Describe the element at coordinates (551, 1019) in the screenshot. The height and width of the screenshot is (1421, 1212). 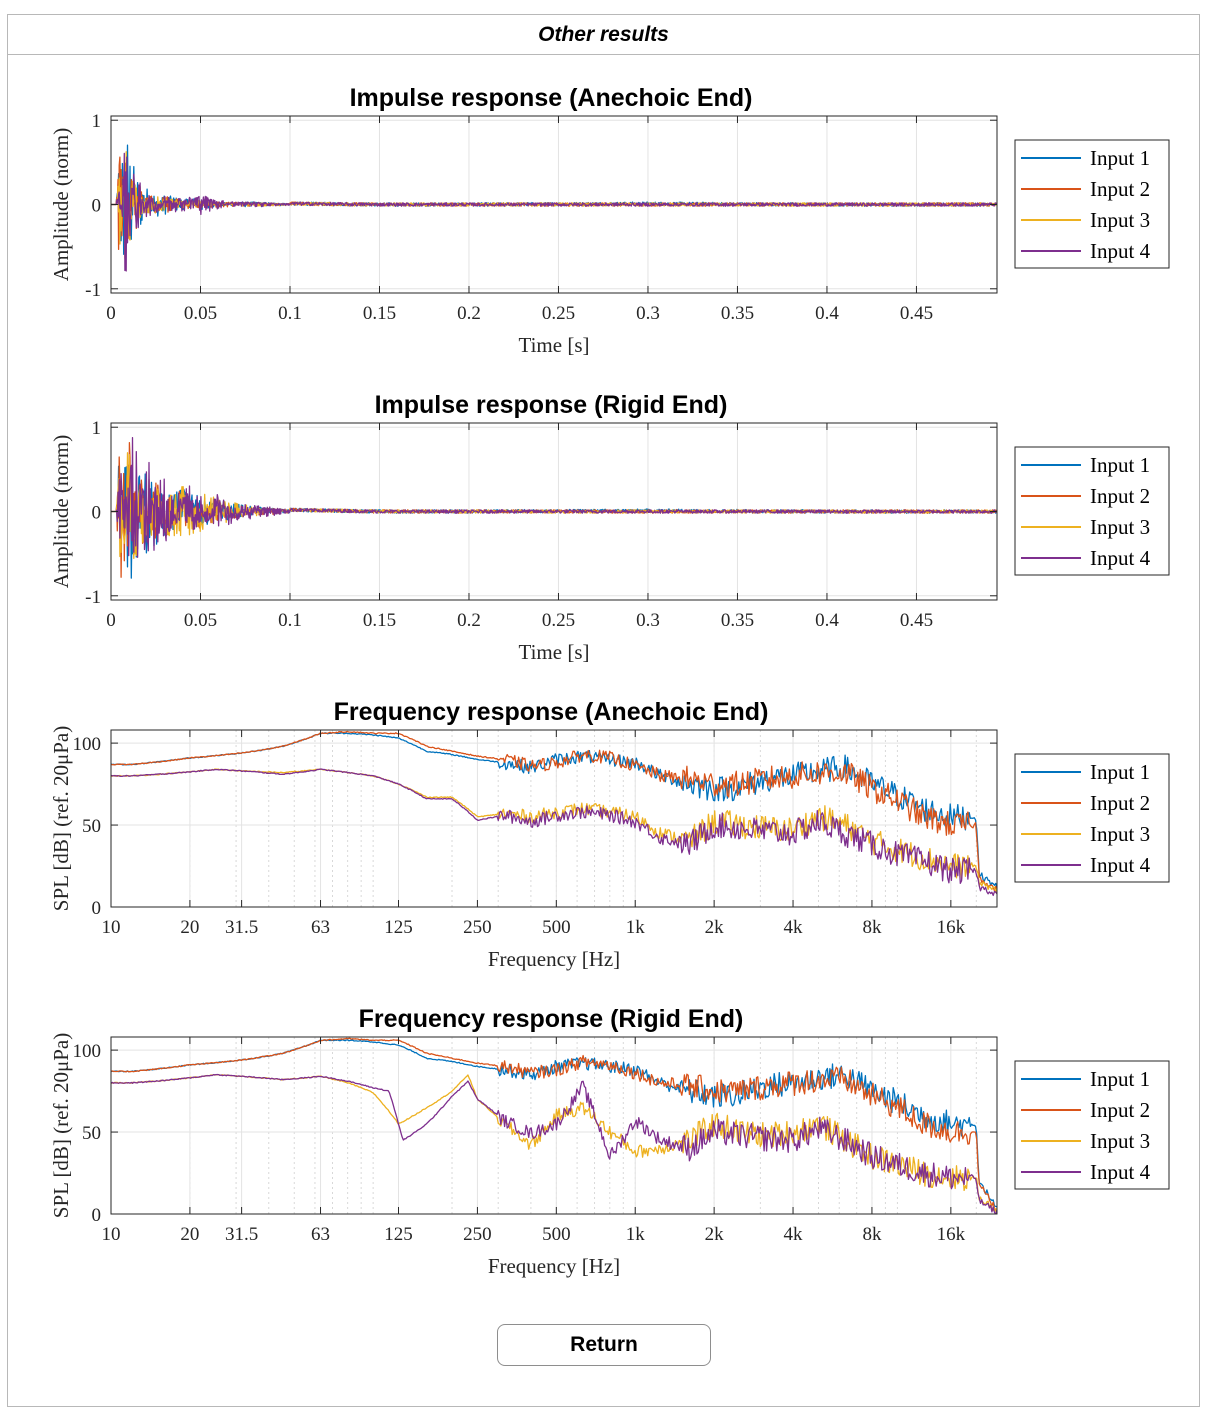
I see `chart-title: Frequency response (Rigid End)` at that location.